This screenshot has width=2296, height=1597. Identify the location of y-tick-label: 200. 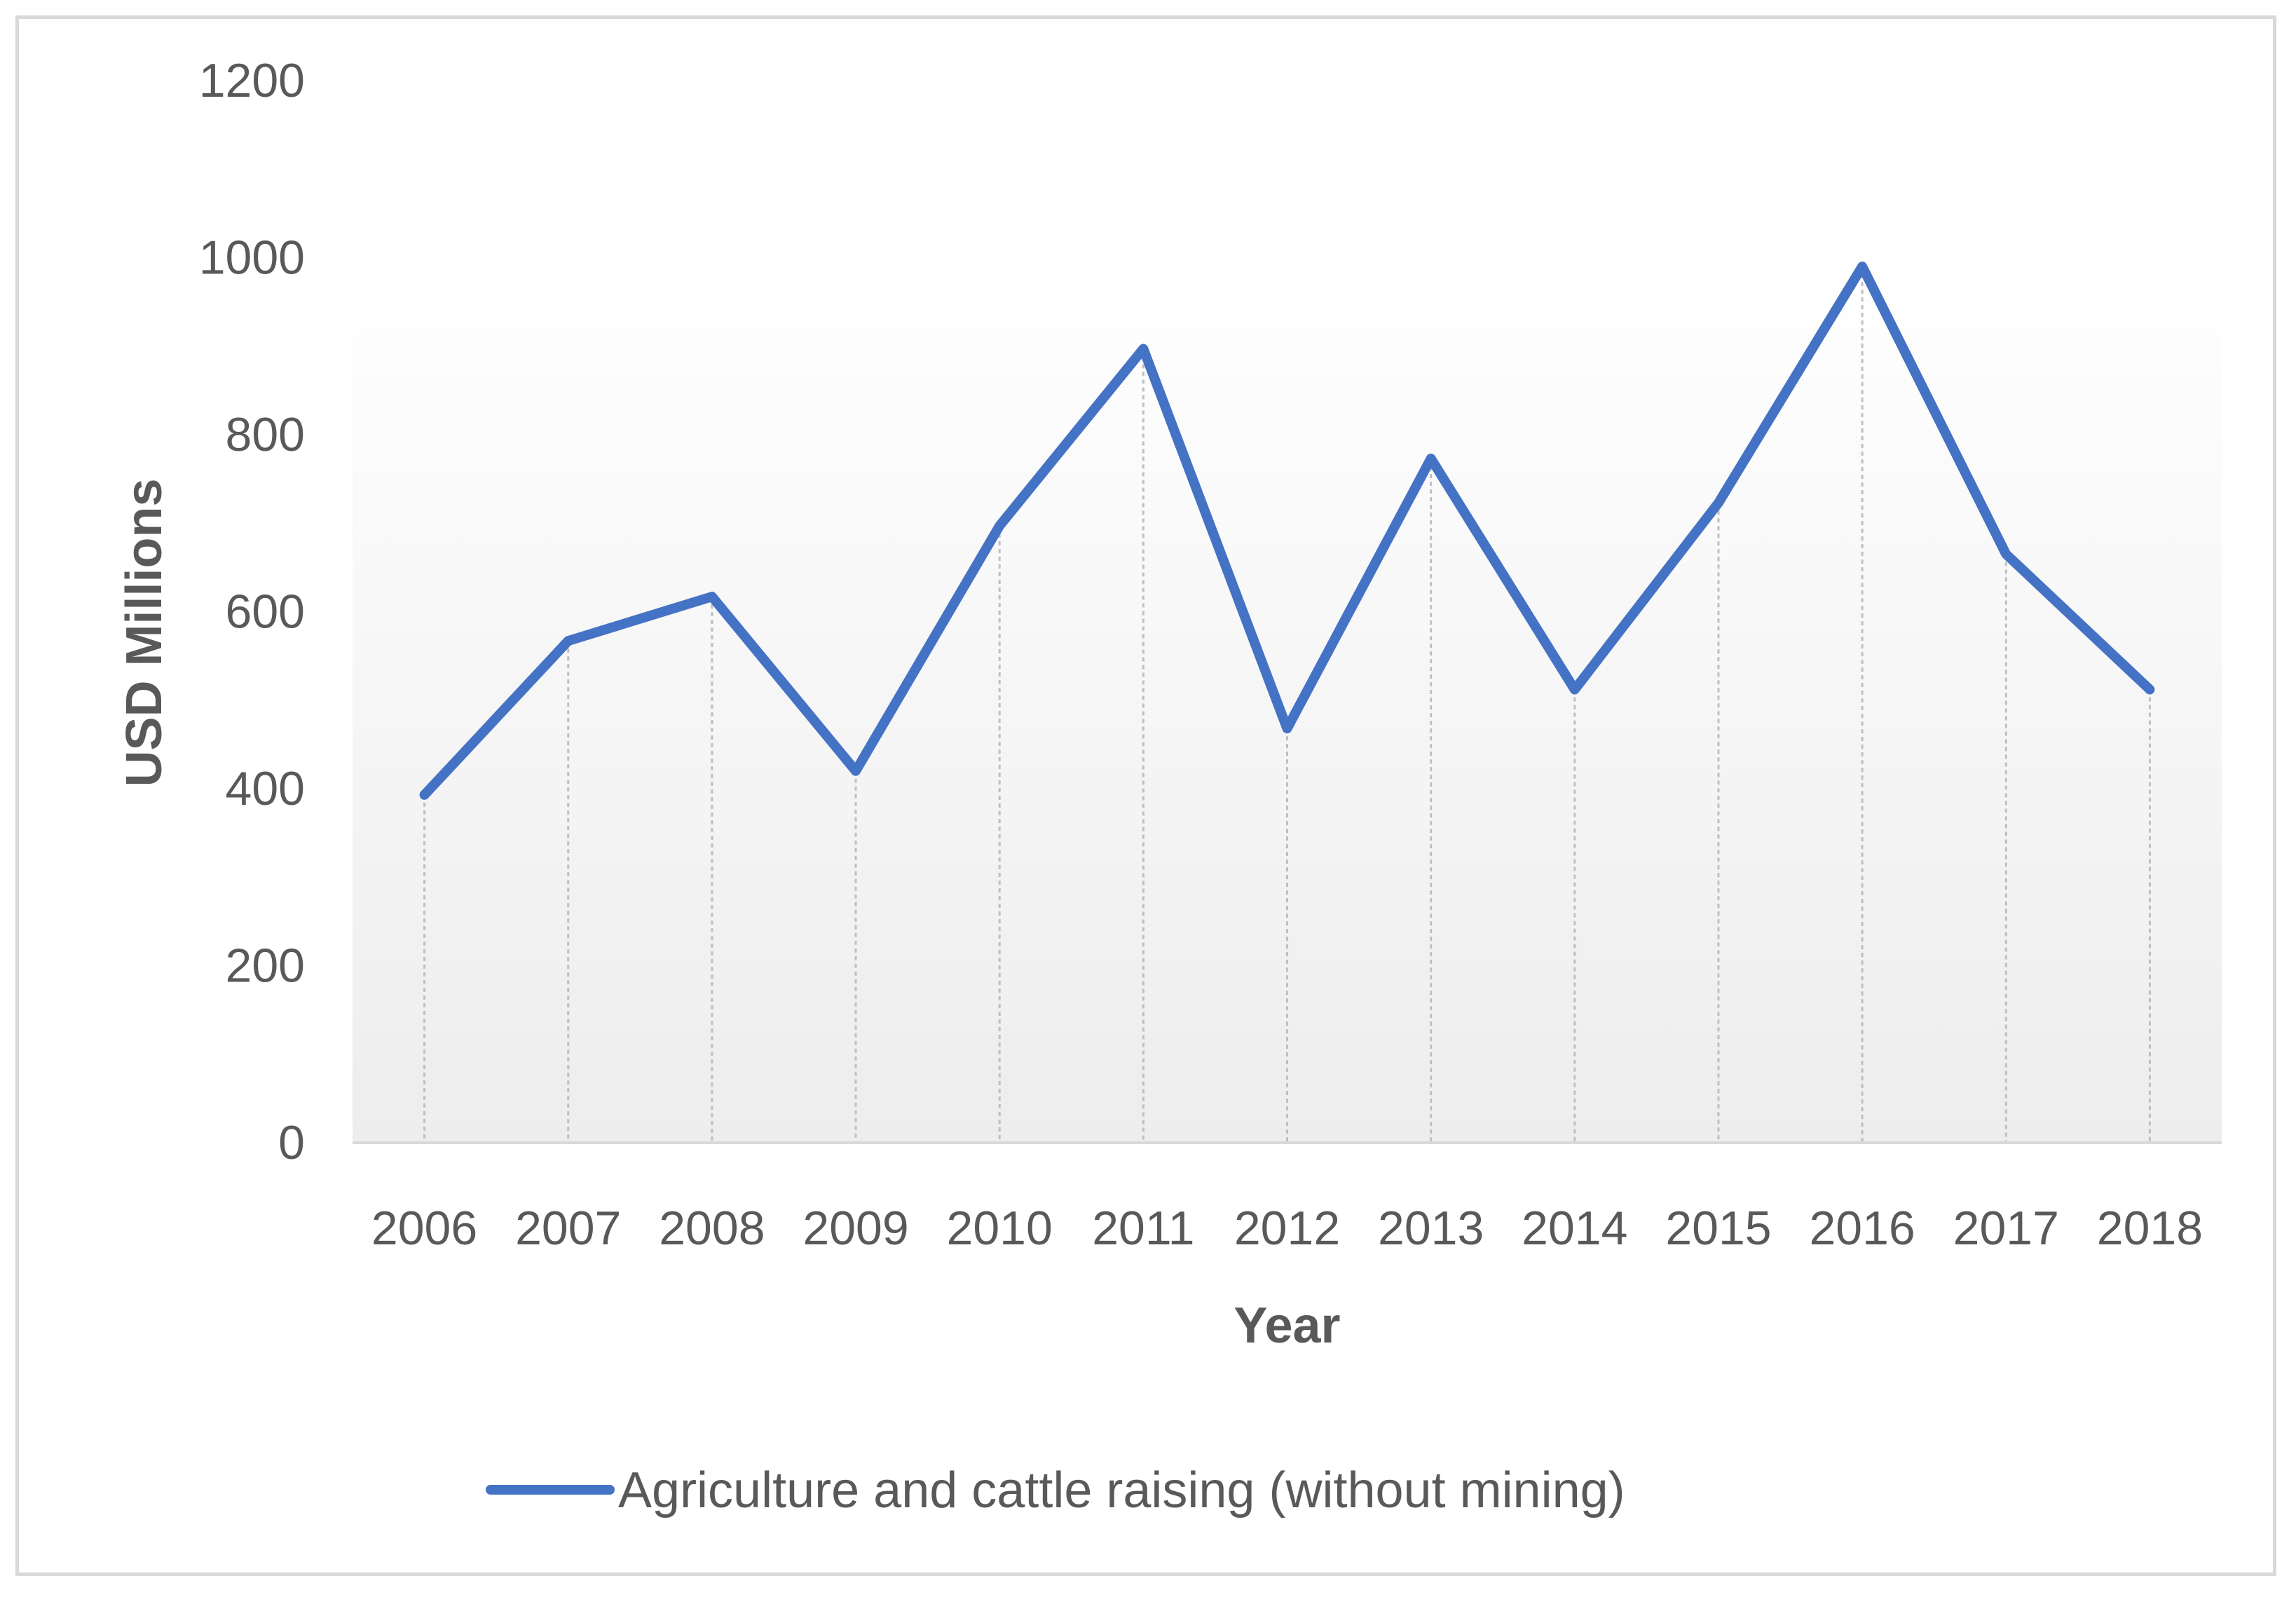
(265, 966).